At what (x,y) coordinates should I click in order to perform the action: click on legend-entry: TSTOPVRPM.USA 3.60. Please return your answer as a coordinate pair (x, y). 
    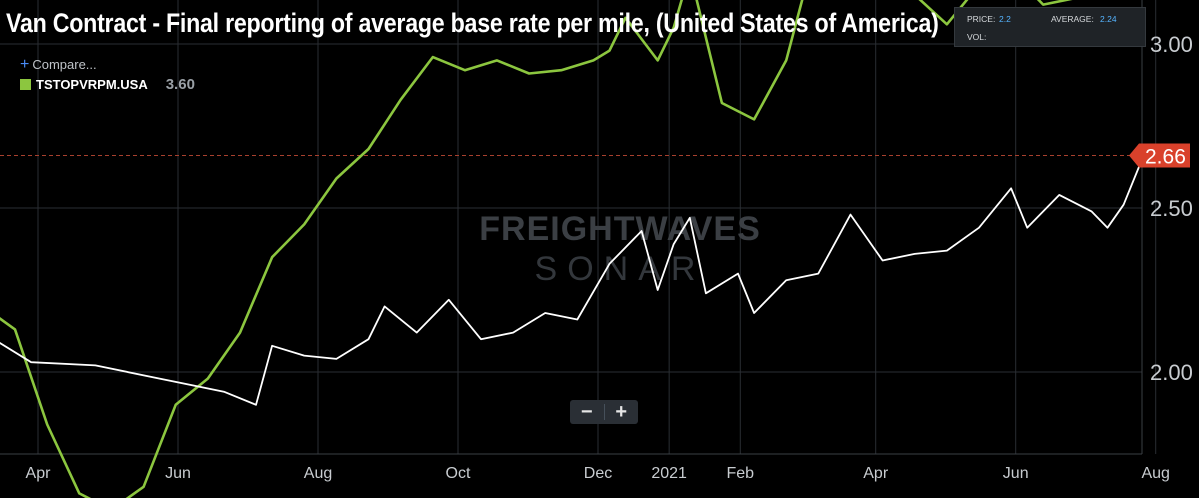
    Looking at the image, I should click on (107, 84).